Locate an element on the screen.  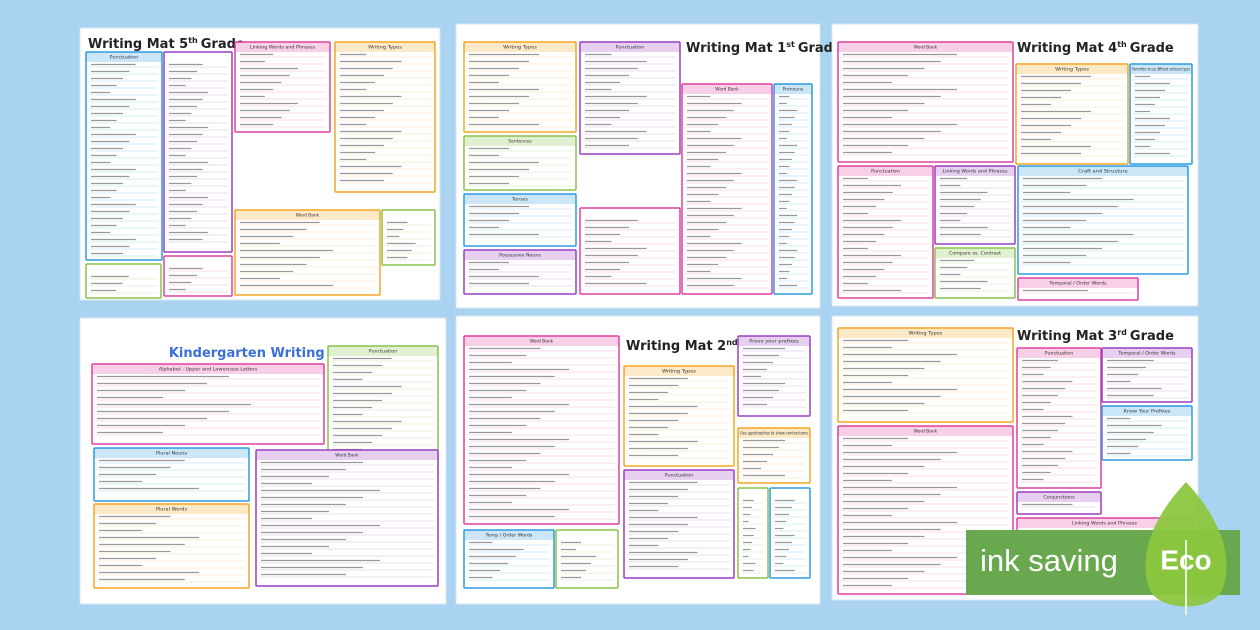
mat-title: Writing Mat 4th Grade is located at coordinates (1095, 48).